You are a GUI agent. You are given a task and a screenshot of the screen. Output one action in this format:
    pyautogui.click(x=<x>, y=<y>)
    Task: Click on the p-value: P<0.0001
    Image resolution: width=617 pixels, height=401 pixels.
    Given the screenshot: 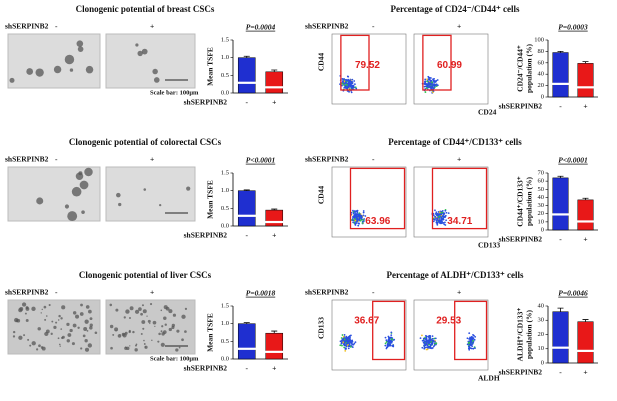 What is the action you would take?
    pyautogui.click(x=572, y=160)
    